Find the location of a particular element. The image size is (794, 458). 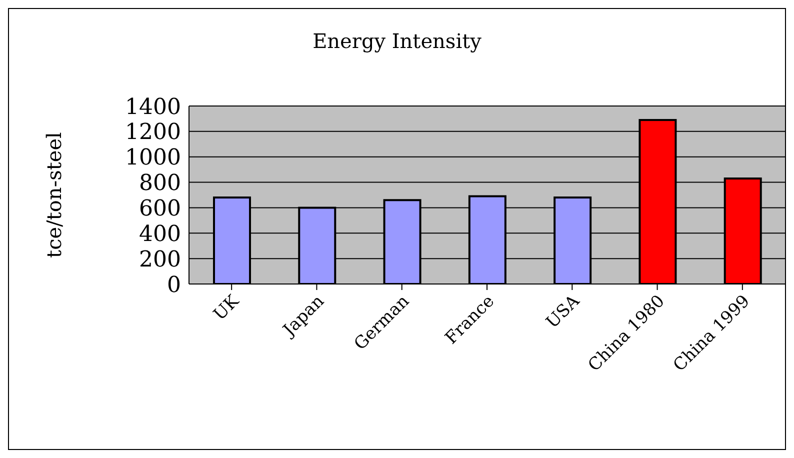

y-tick-label: 0 is located at coordinates (174, 285).